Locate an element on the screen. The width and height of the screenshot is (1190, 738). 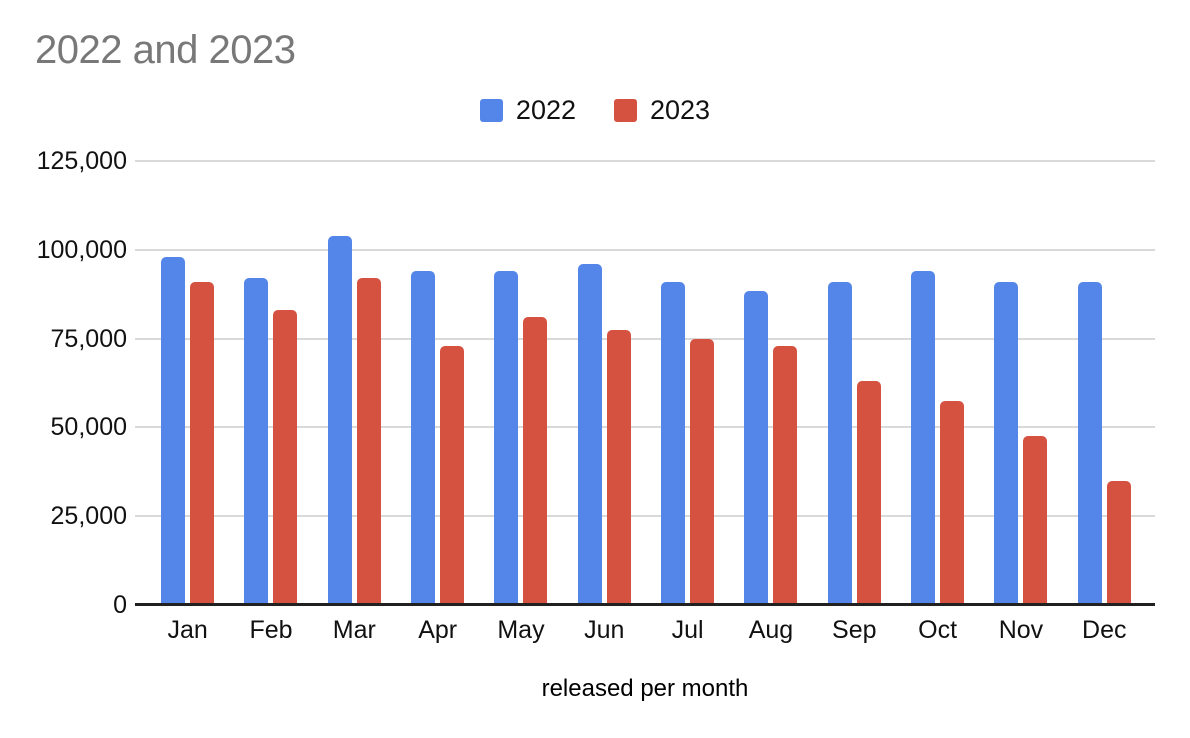
x-tick-label-feb: Feb is located at coordinates (271, 630).